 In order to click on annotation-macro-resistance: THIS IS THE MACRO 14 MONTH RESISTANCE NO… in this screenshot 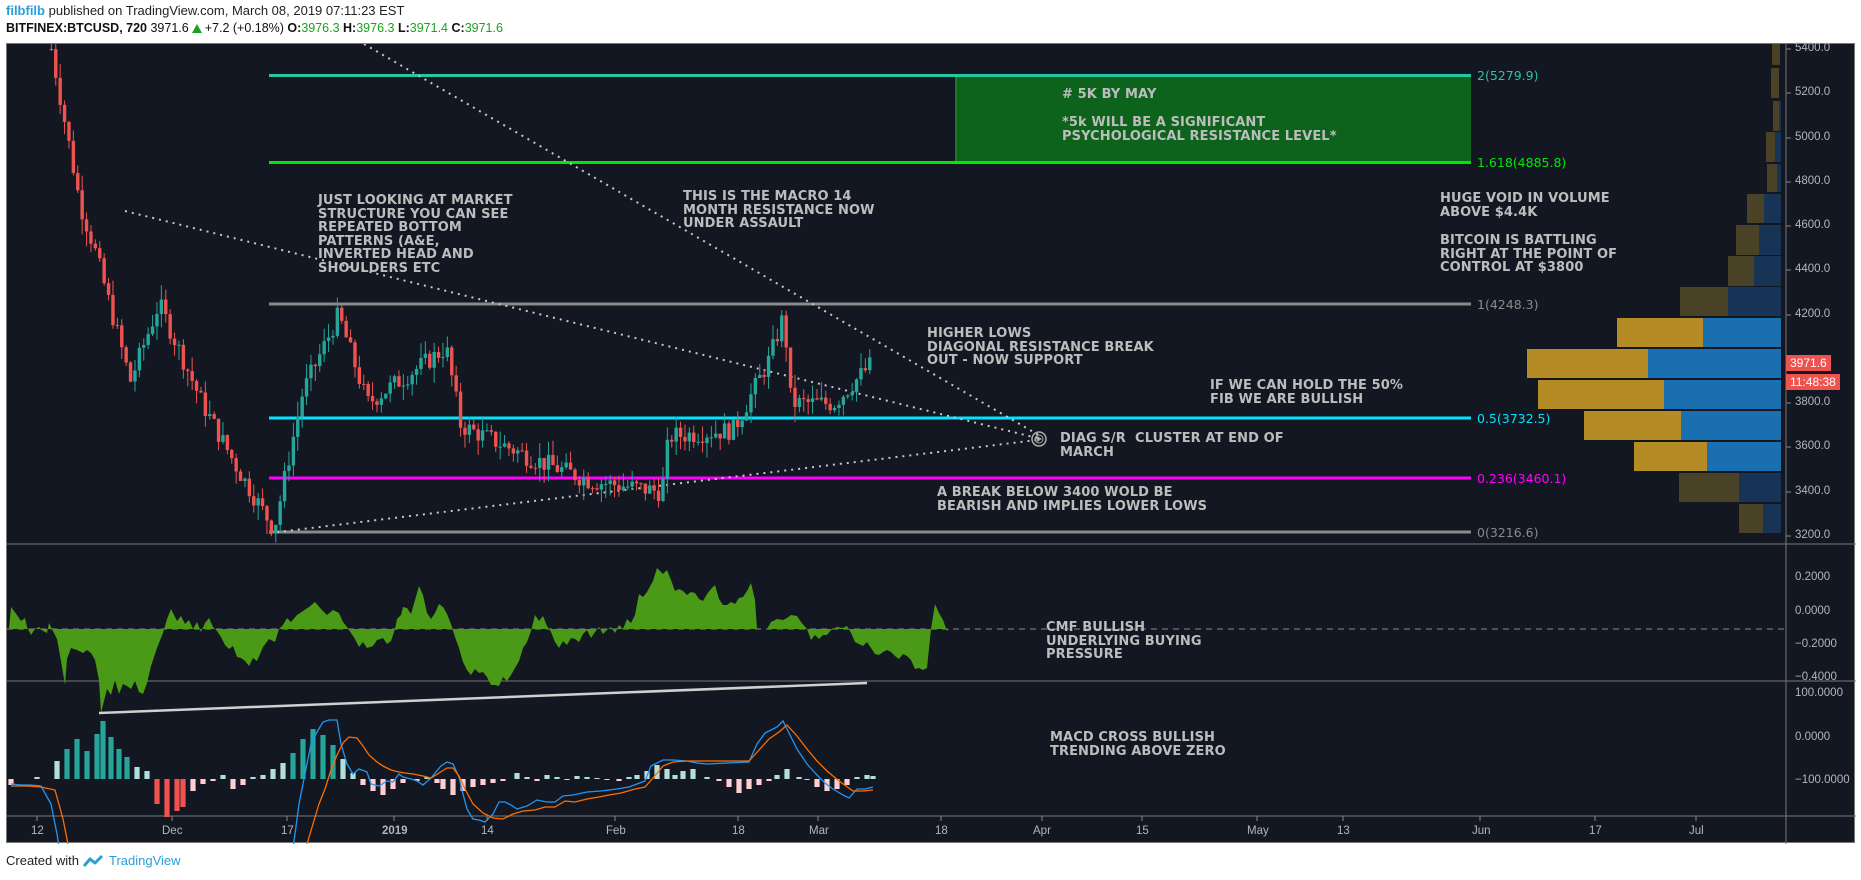, I will do `click(779, 210)`.